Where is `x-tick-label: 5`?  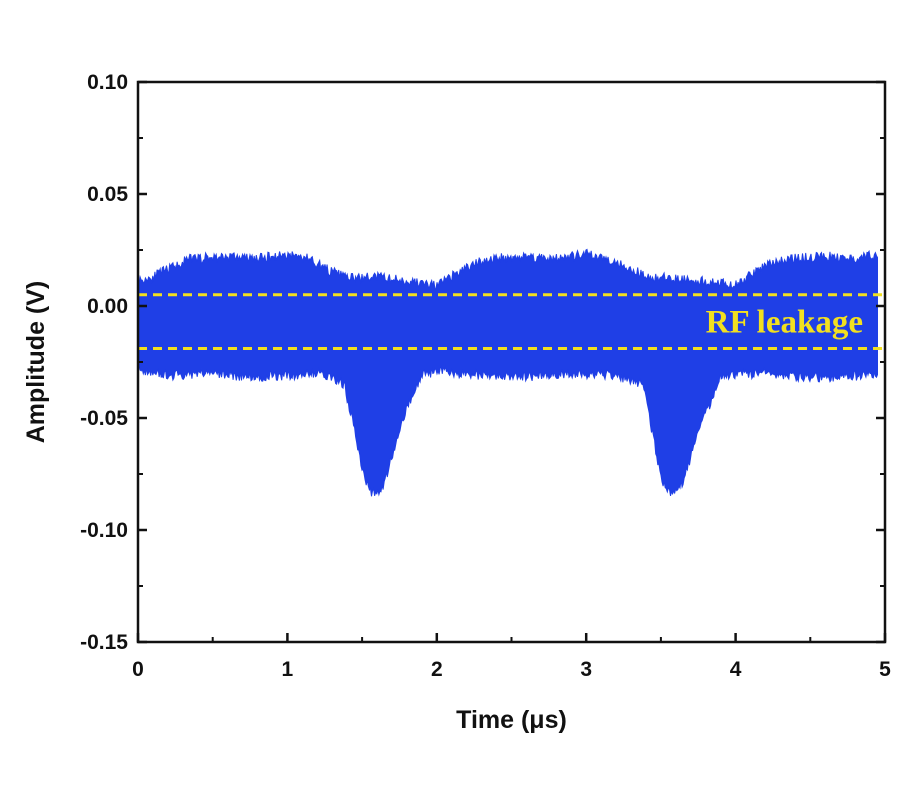 x-tick-label: 5 is located at coordinates (885, 669).